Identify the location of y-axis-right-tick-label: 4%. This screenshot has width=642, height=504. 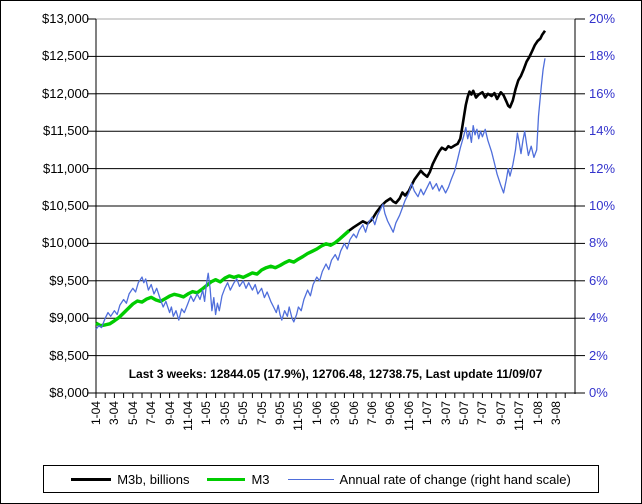
(598, 318).